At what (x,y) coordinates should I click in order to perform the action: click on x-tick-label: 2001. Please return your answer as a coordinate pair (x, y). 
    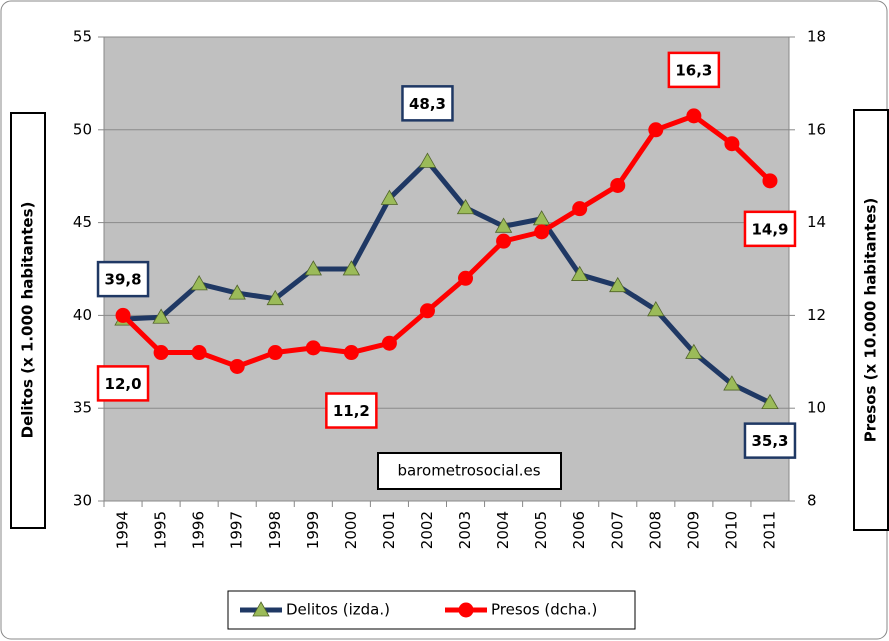
    Looking at the image, I should click on (389, 530).